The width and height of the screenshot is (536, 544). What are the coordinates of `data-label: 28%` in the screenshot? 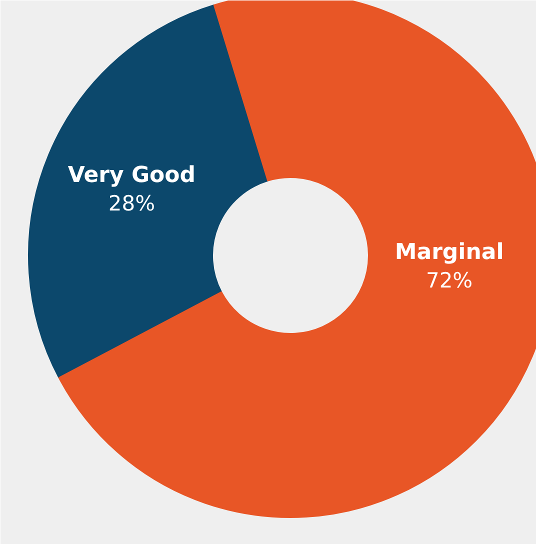 It's located at (132, 203).